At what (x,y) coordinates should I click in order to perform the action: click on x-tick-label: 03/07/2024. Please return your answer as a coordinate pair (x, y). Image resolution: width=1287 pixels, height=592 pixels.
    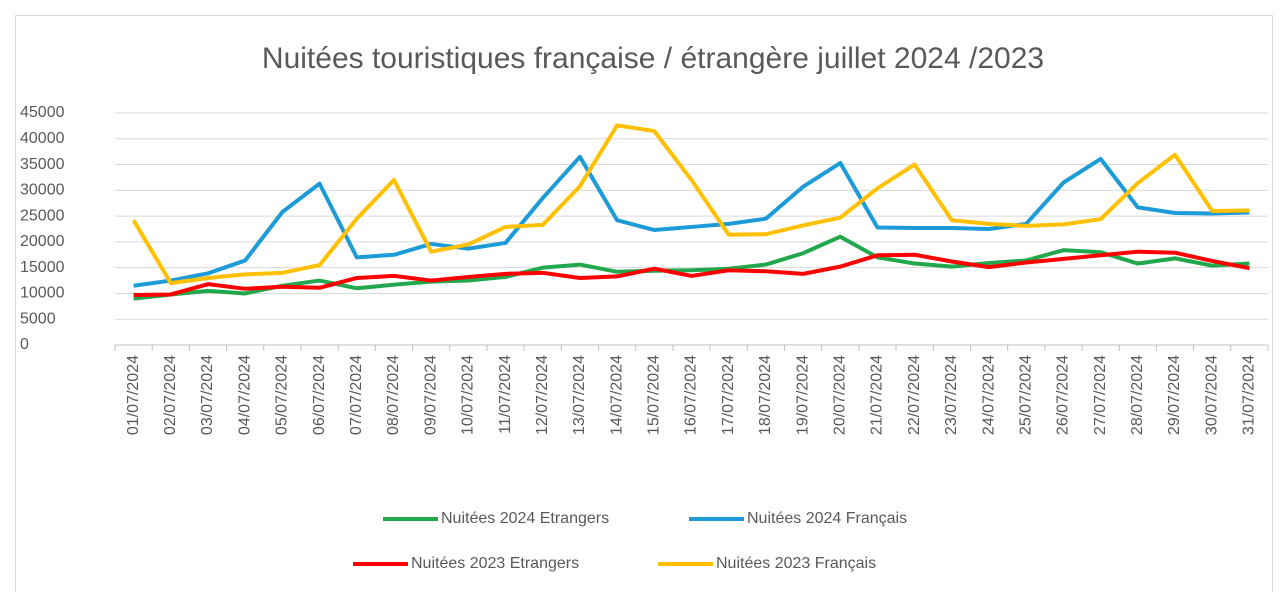
    Looking at the image, I should click on (207, 395).